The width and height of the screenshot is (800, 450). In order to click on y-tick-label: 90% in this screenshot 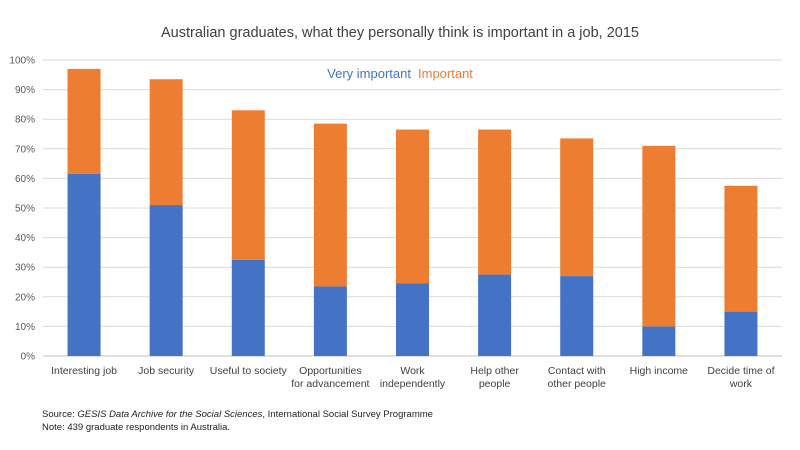, I will do `click(25, 90)`.